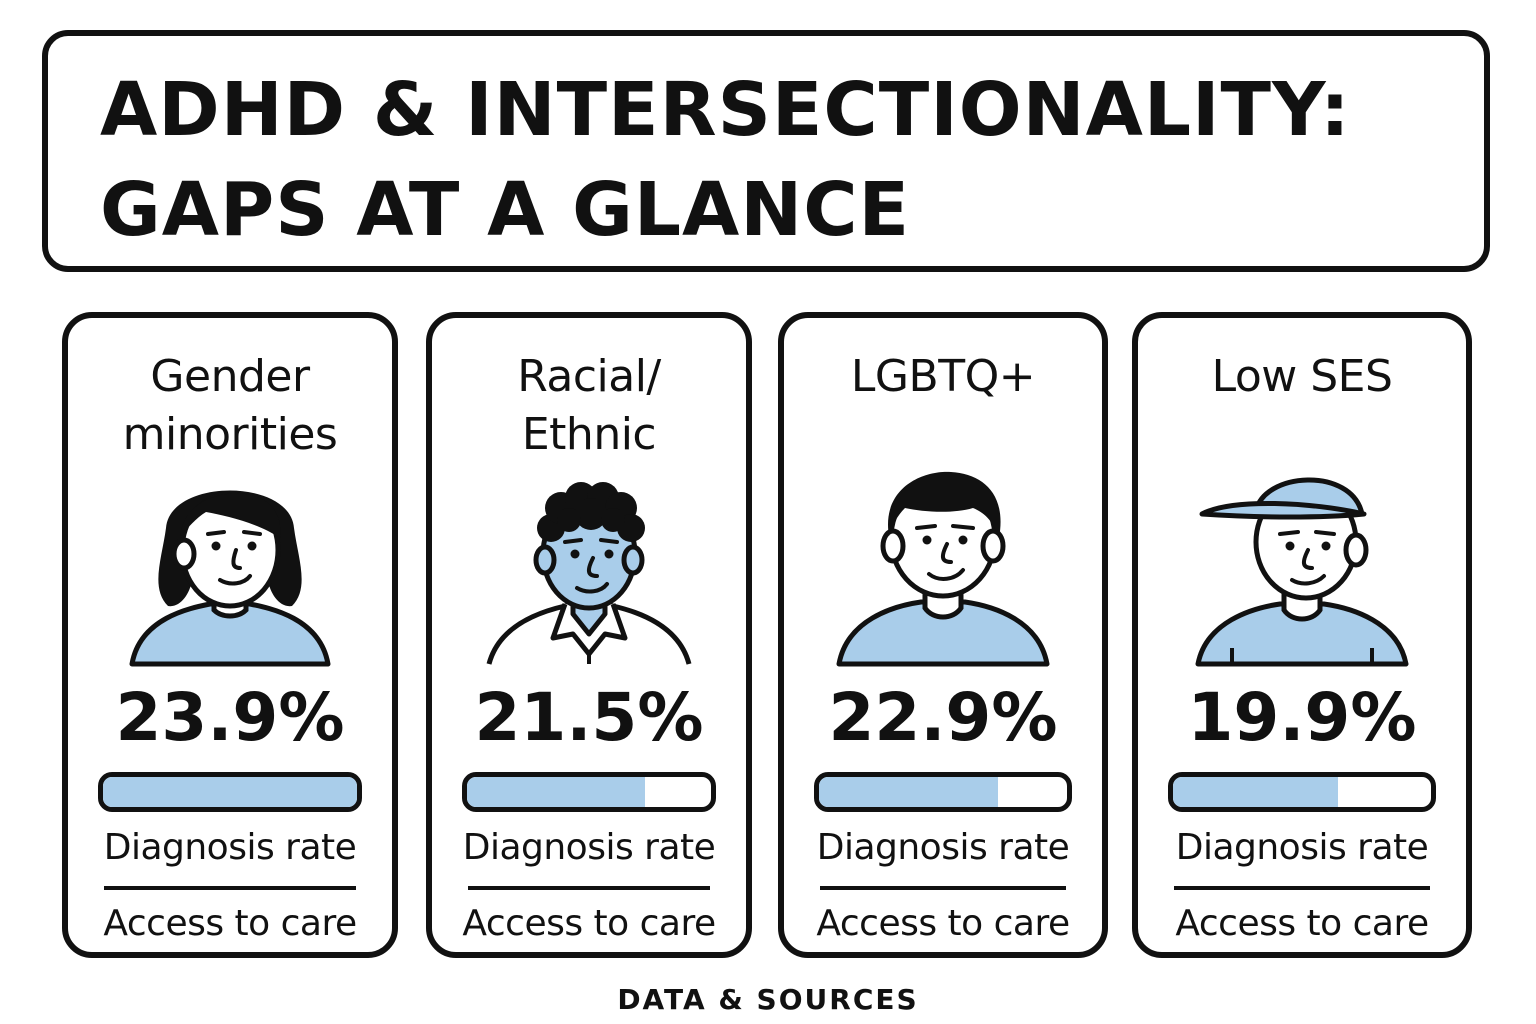  What do you see at coordinates (230, 376) in the screenshot?
I see `card-label-line-1: Gender` at bounding box center [230, 376].